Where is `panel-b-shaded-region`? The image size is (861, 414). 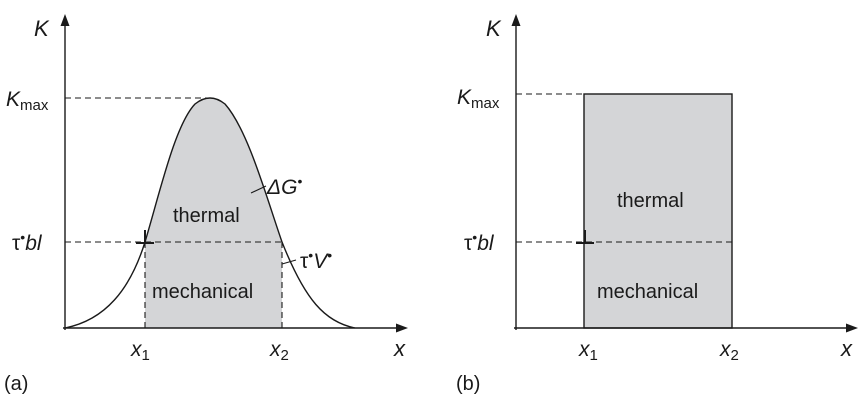 panel-b-shaded-region is located at coordinates (658, 211).